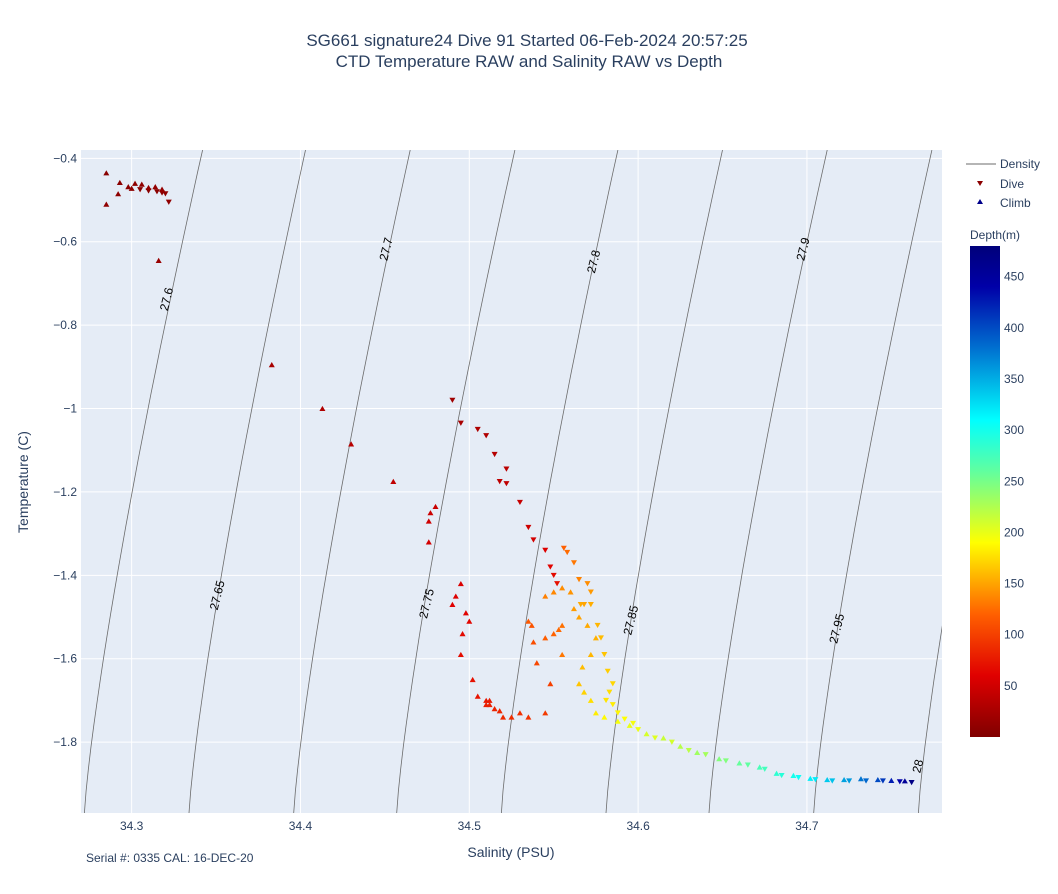 The height and width of the screenshot is (894, 1058). I want to click on colorbar-tick-label: 50, so click(1011, 686).